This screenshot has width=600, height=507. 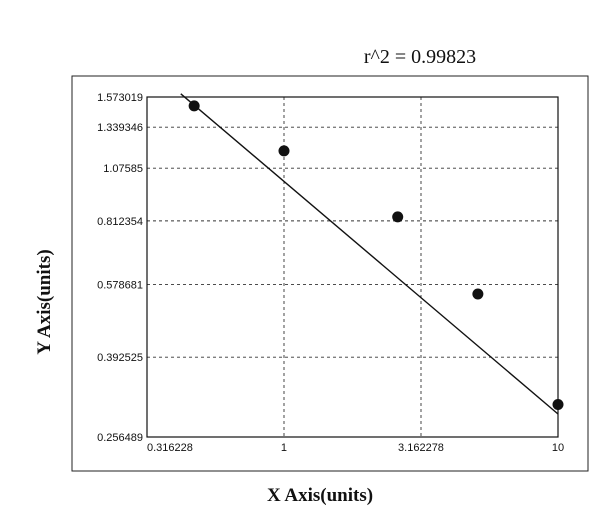 I want to click on y-tick-label: 1.573019, so click(x=120, y=98).